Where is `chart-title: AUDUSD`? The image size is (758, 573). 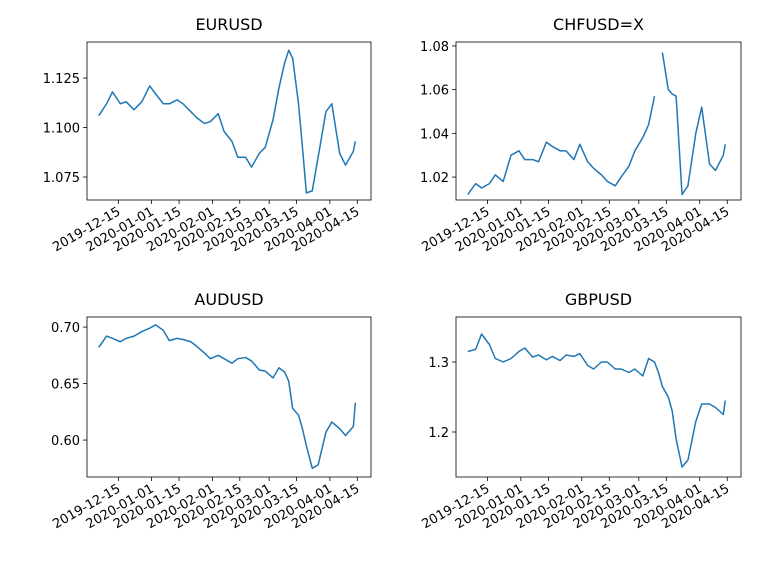 chart-title: AUDUSD is located at coordinates (228, 299).